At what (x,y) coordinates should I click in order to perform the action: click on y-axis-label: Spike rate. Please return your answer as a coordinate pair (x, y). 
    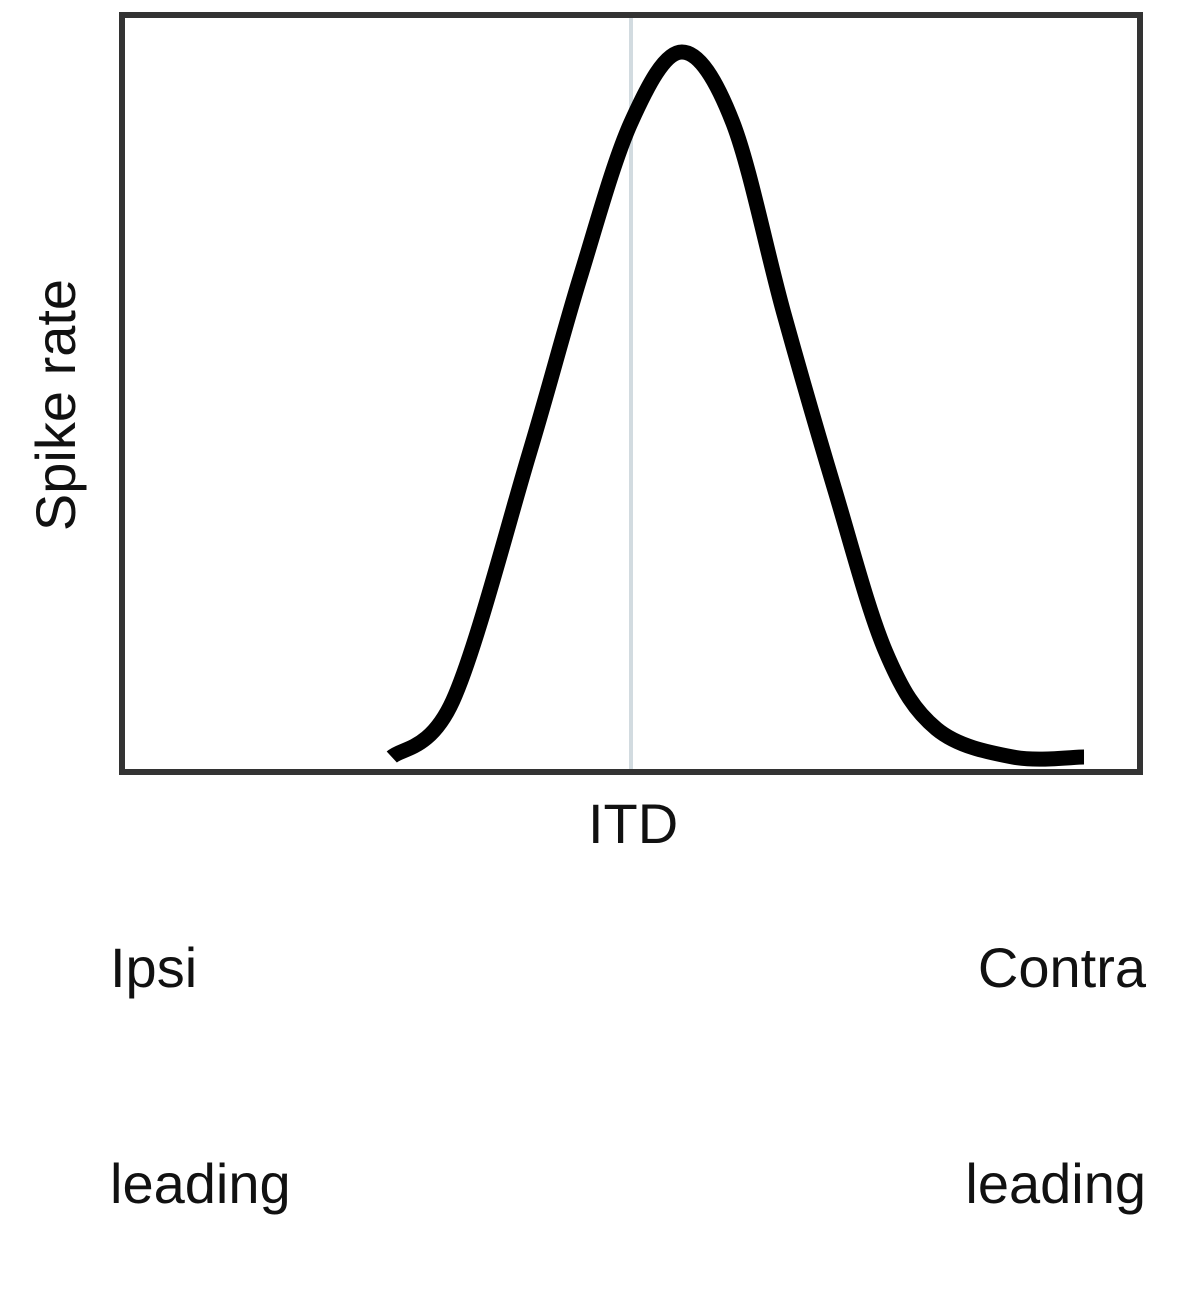
    Looking at the image, I should click on (55, 405).